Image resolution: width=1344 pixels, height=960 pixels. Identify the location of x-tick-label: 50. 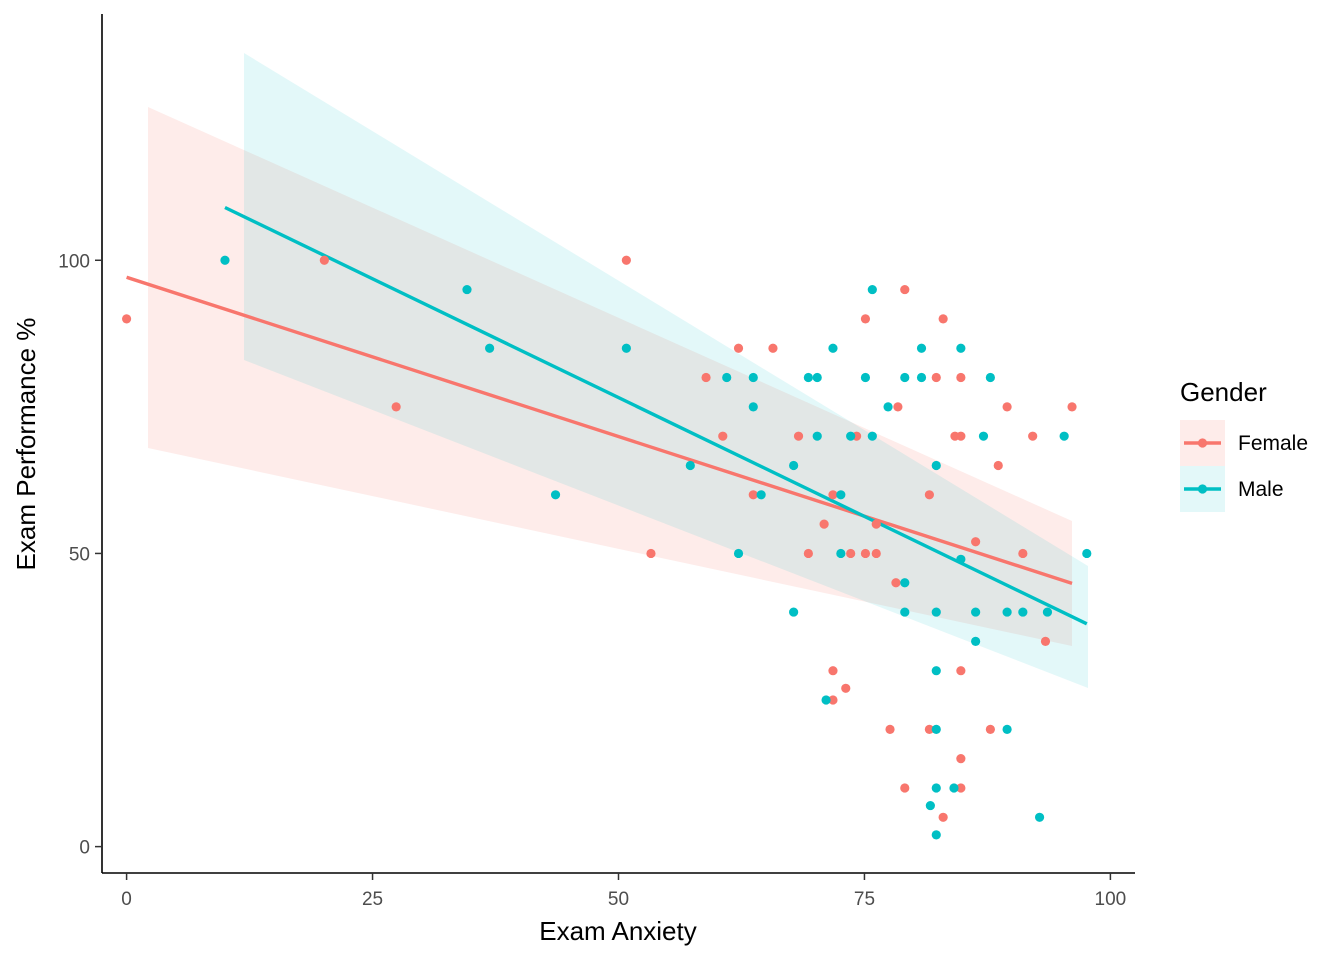
(618, 899).